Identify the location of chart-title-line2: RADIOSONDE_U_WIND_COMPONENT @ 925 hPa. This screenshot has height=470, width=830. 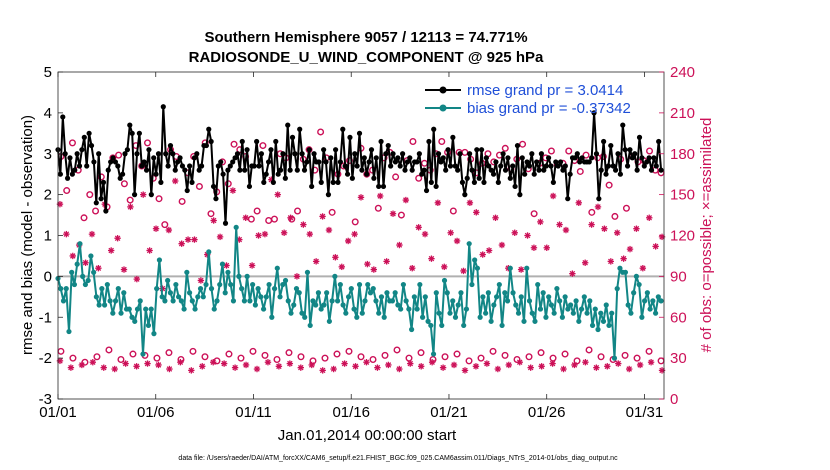
(366, 57).